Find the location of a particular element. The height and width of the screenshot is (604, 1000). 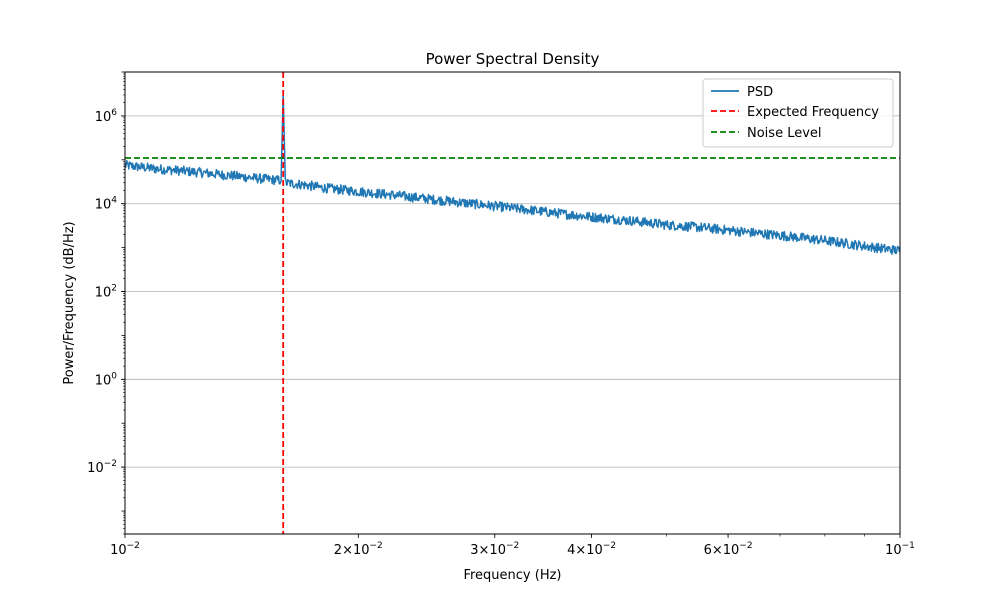

y-axis: 10⁶ 10⁴ 10² 10⁰ 10⁻² is located at coordinates (106, 303).